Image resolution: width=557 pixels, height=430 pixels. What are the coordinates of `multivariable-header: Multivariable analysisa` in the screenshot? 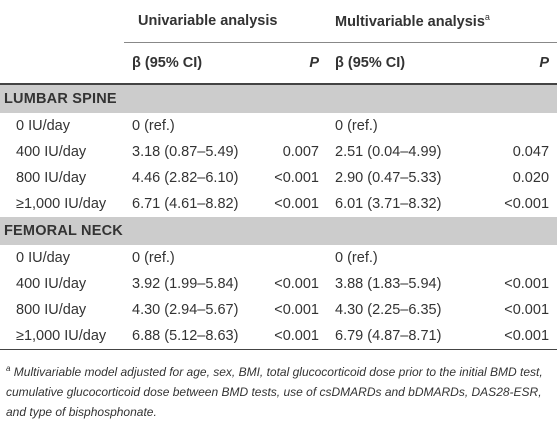 It's located at (442, 21).